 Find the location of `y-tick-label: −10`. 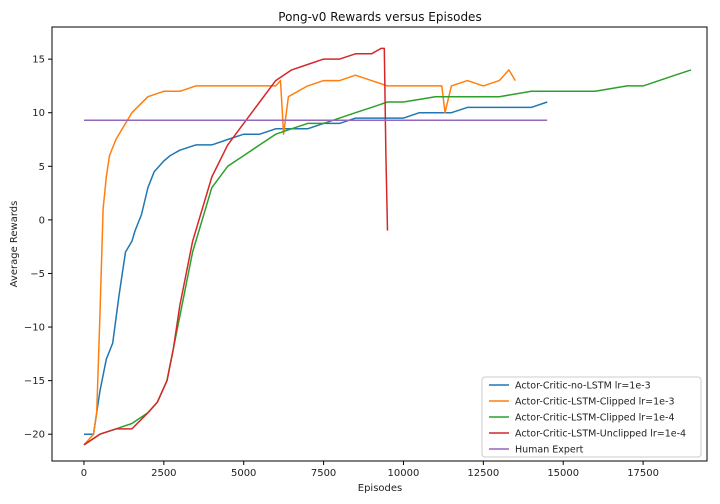

y-tick-label: −10 is located at coordinates (34, 328).